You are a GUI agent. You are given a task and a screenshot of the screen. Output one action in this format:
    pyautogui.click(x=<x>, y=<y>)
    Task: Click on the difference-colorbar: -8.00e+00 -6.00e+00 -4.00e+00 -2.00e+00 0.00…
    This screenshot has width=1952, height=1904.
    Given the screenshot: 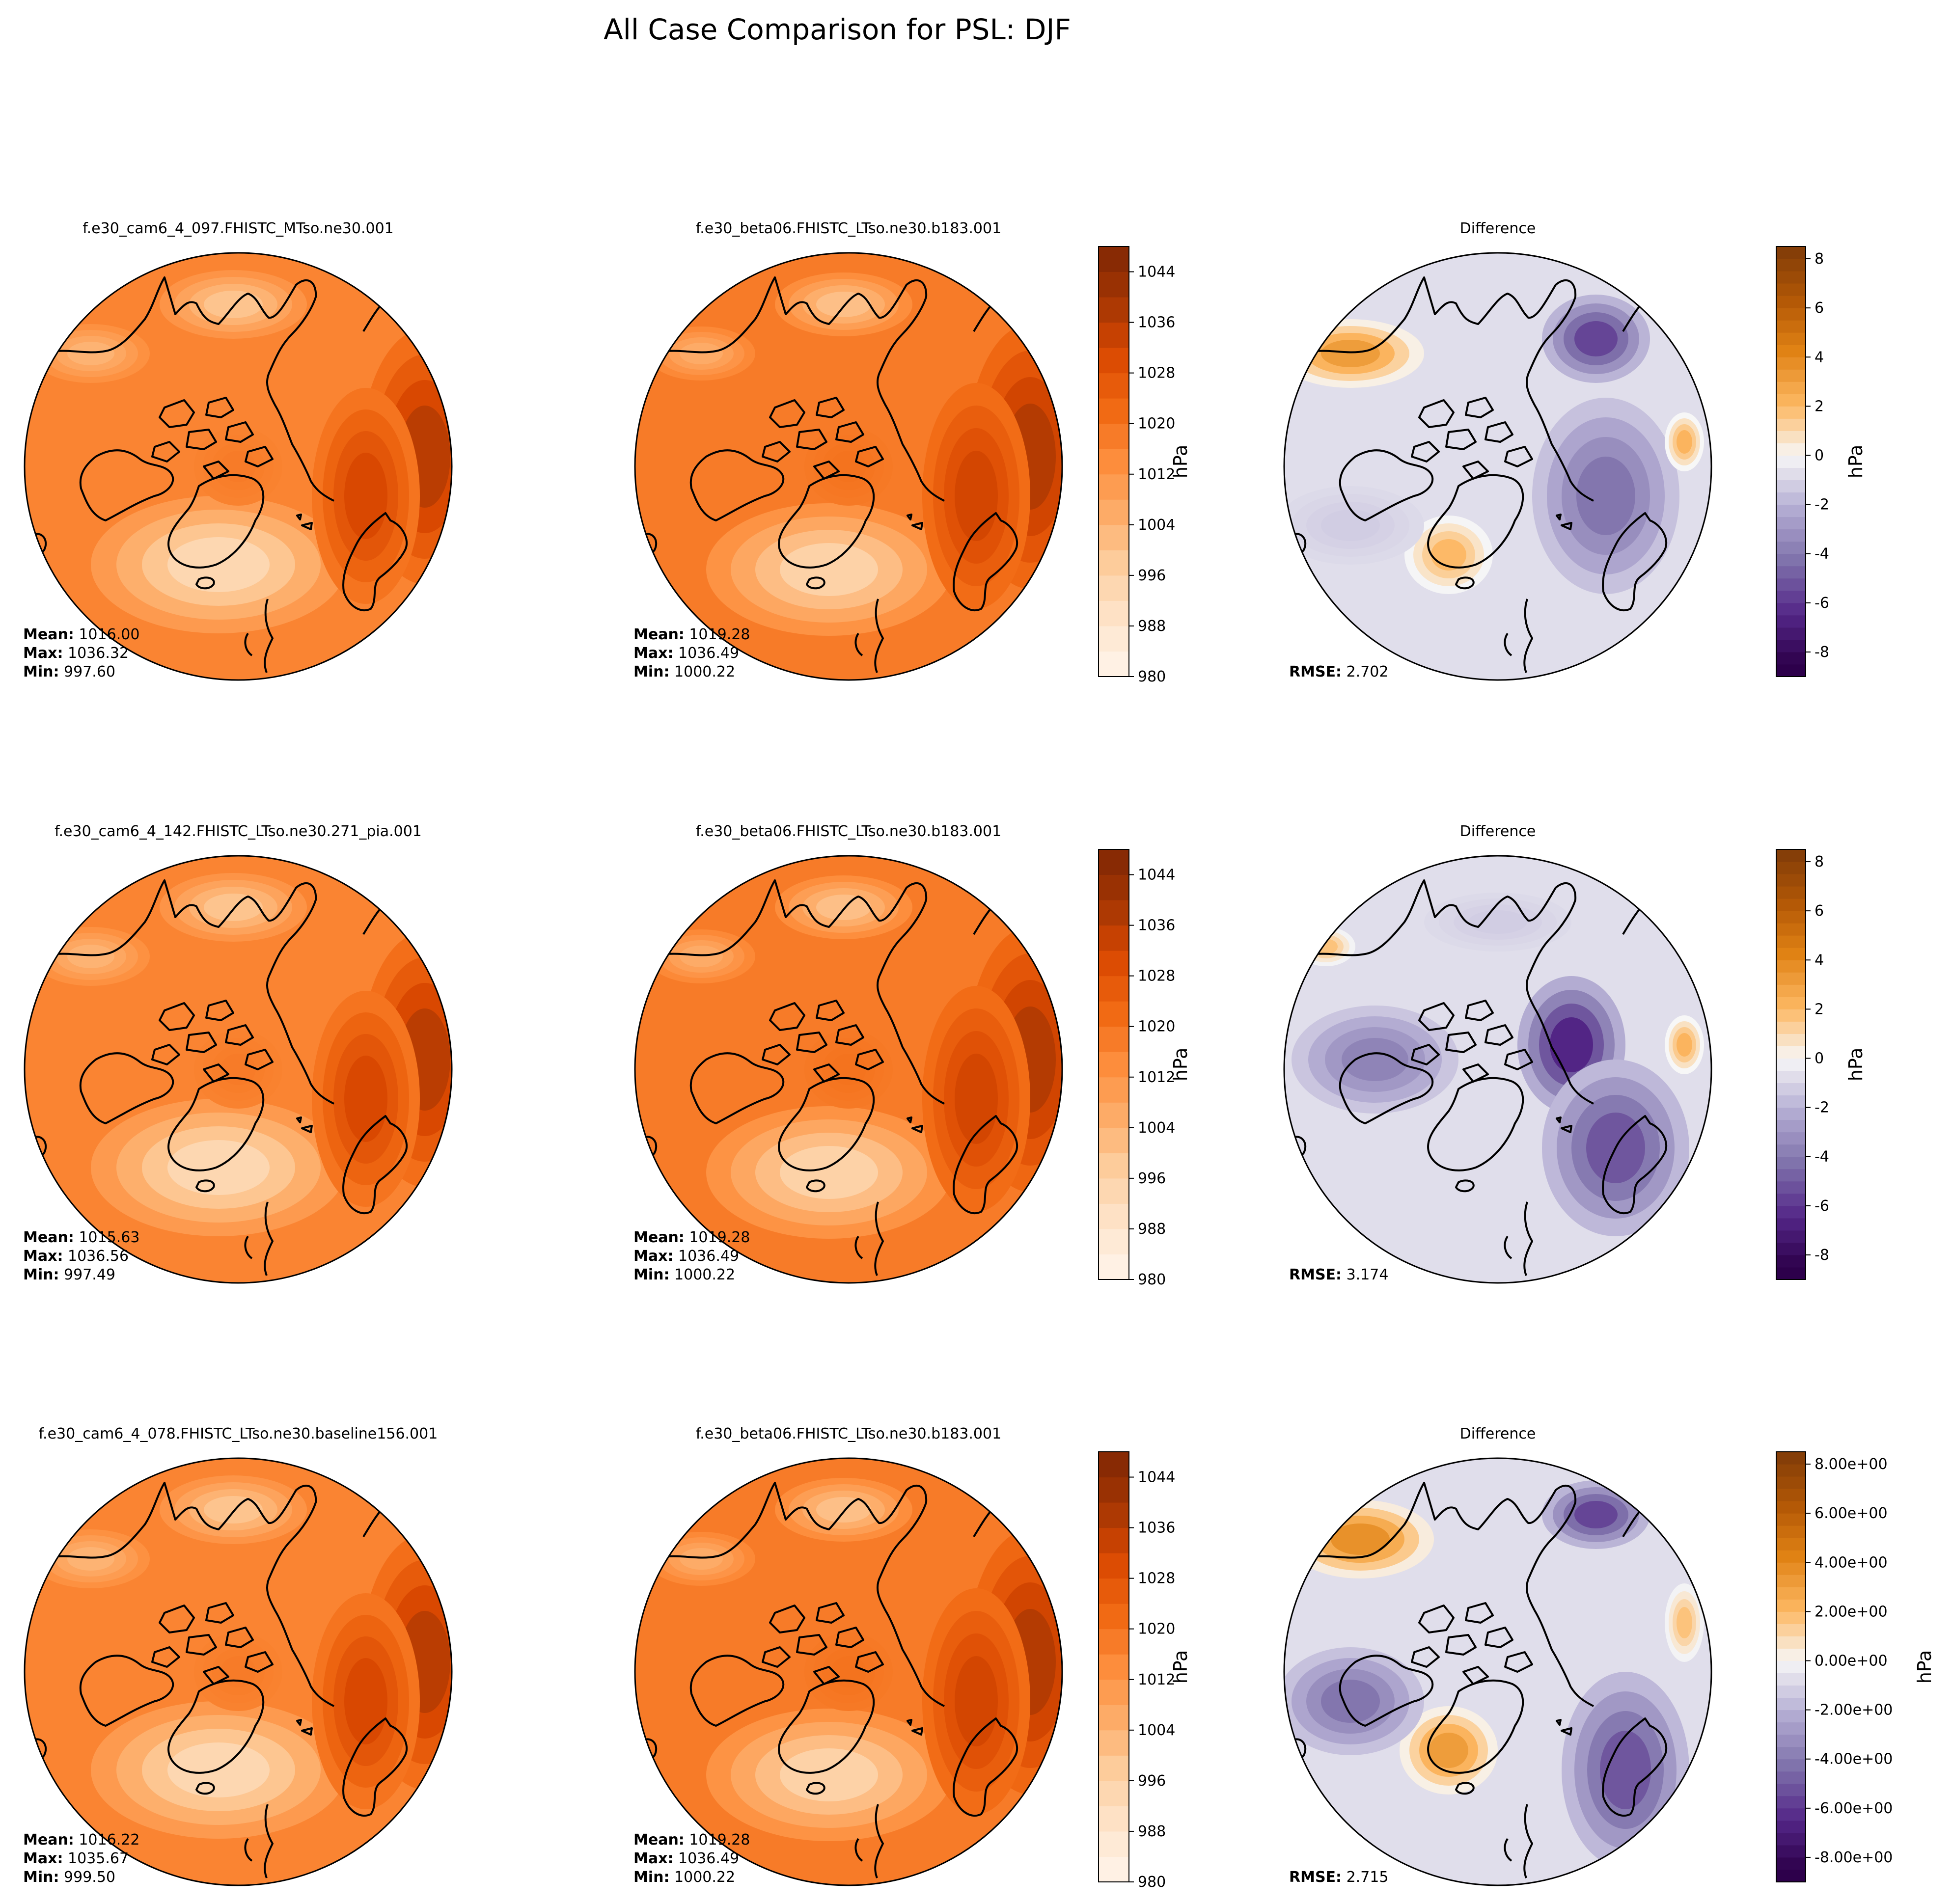 What is the action you would take?
    pyautogui.click(x=1855, y=1666)
    